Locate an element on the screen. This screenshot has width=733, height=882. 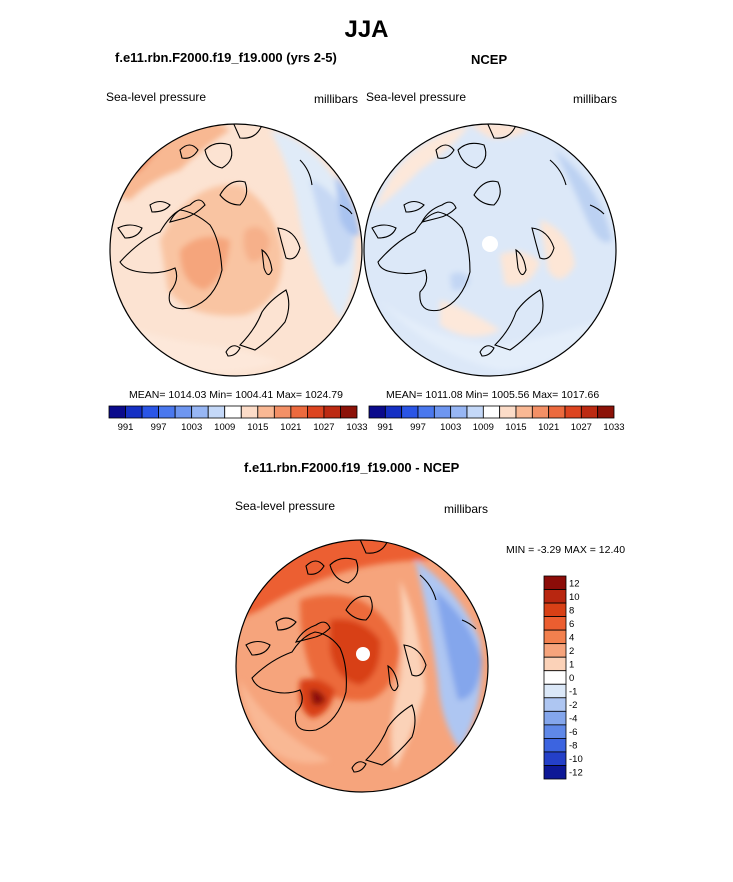
diff-stats: MIN = -3.29 MAX = 12.40 is located at coordinates (566, 550).